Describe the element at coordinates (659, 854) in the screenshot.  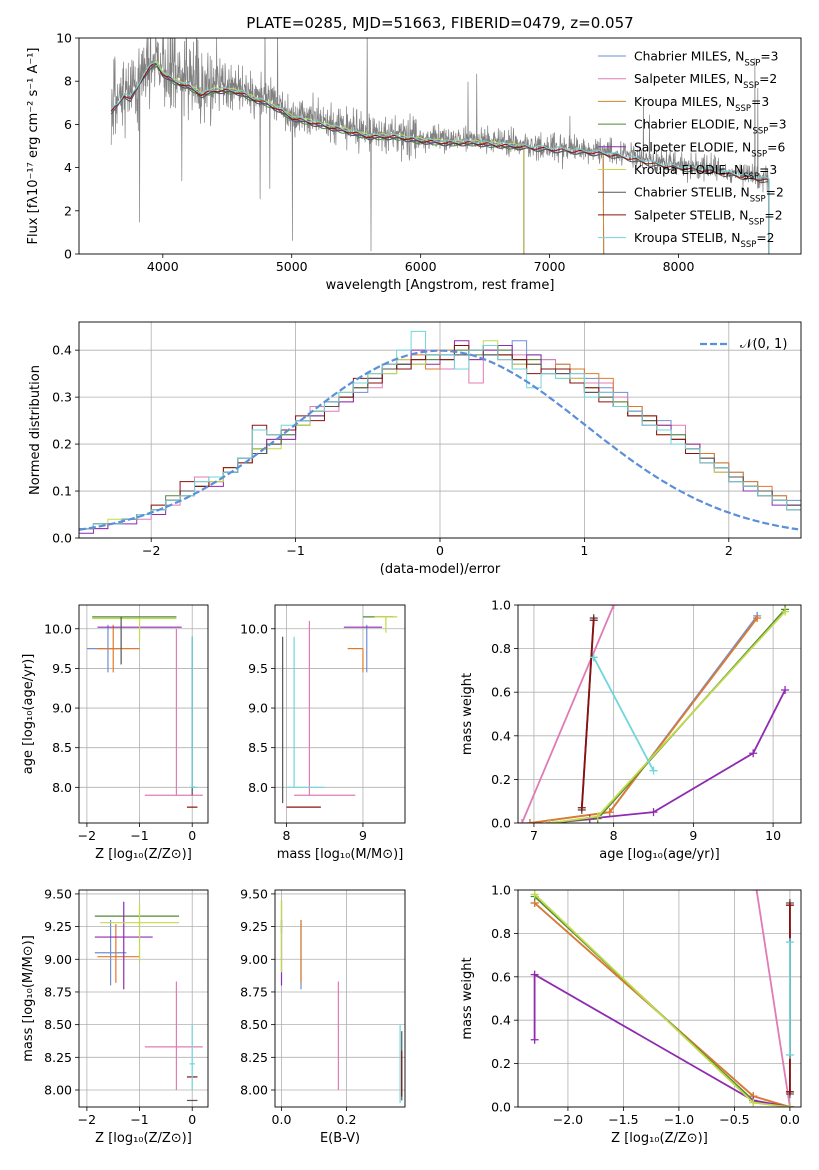
I see `x-axis-label: age [log₁₀(age/yr)]` at that location.